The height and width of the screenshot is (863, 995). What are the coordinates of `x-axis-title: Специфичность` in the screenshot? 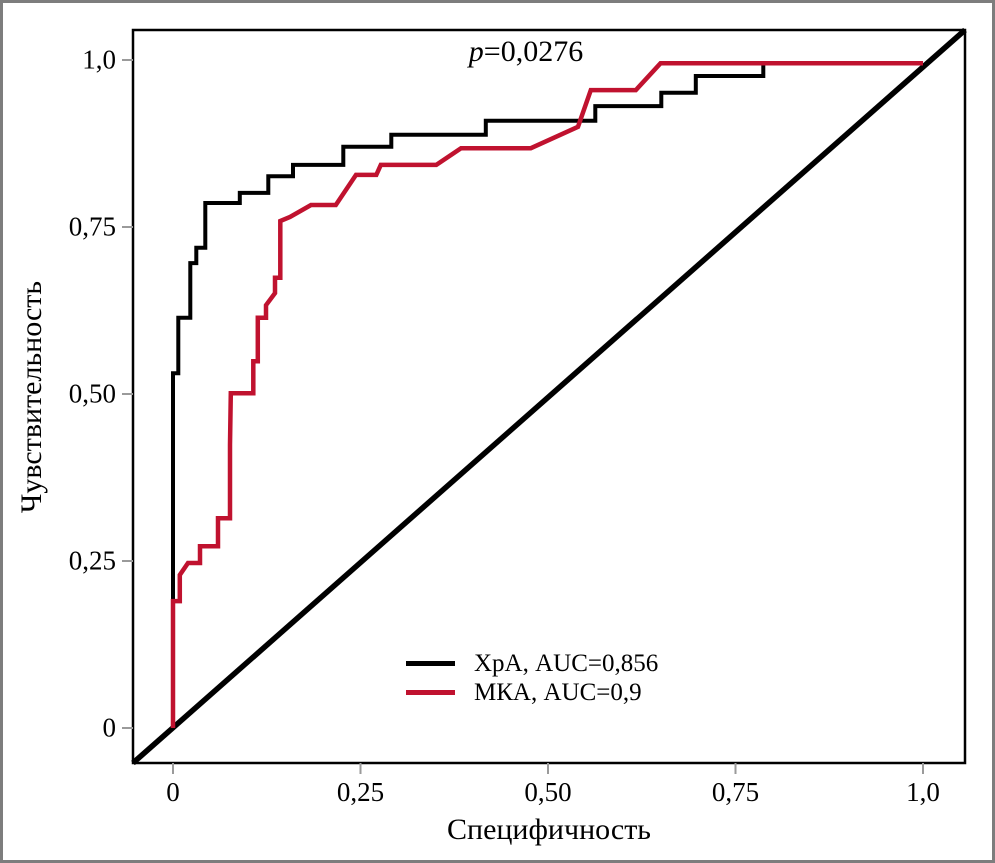 It's located at (549, 829).